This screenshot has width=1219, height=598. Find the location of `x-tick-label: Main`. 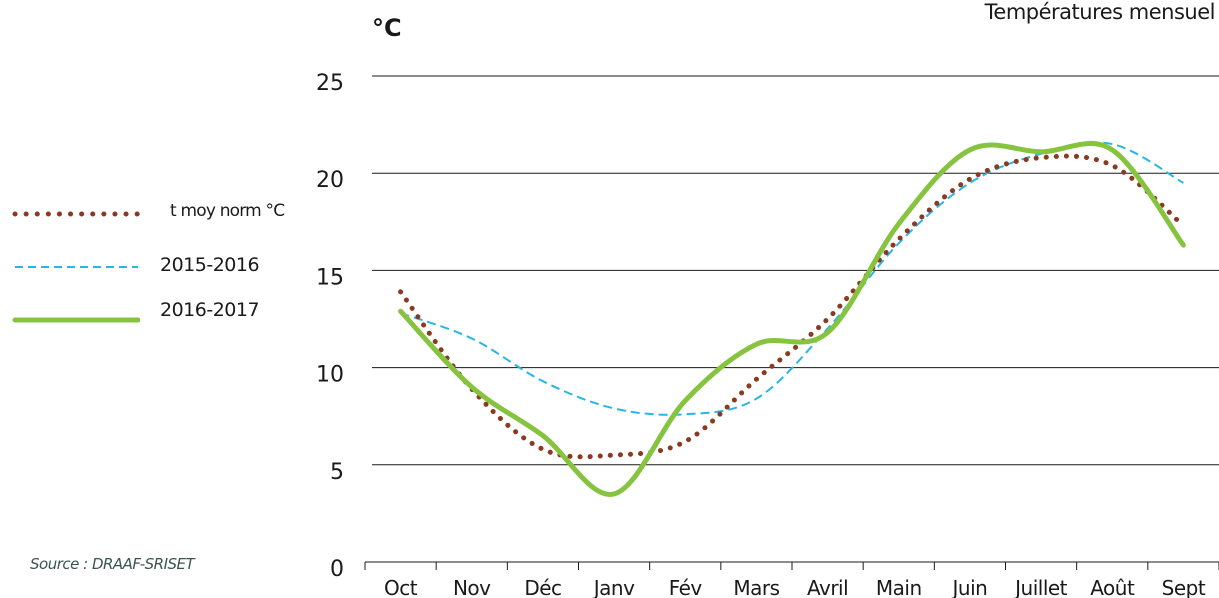

x-tick-label: Main is located at coordinates (899, 587).